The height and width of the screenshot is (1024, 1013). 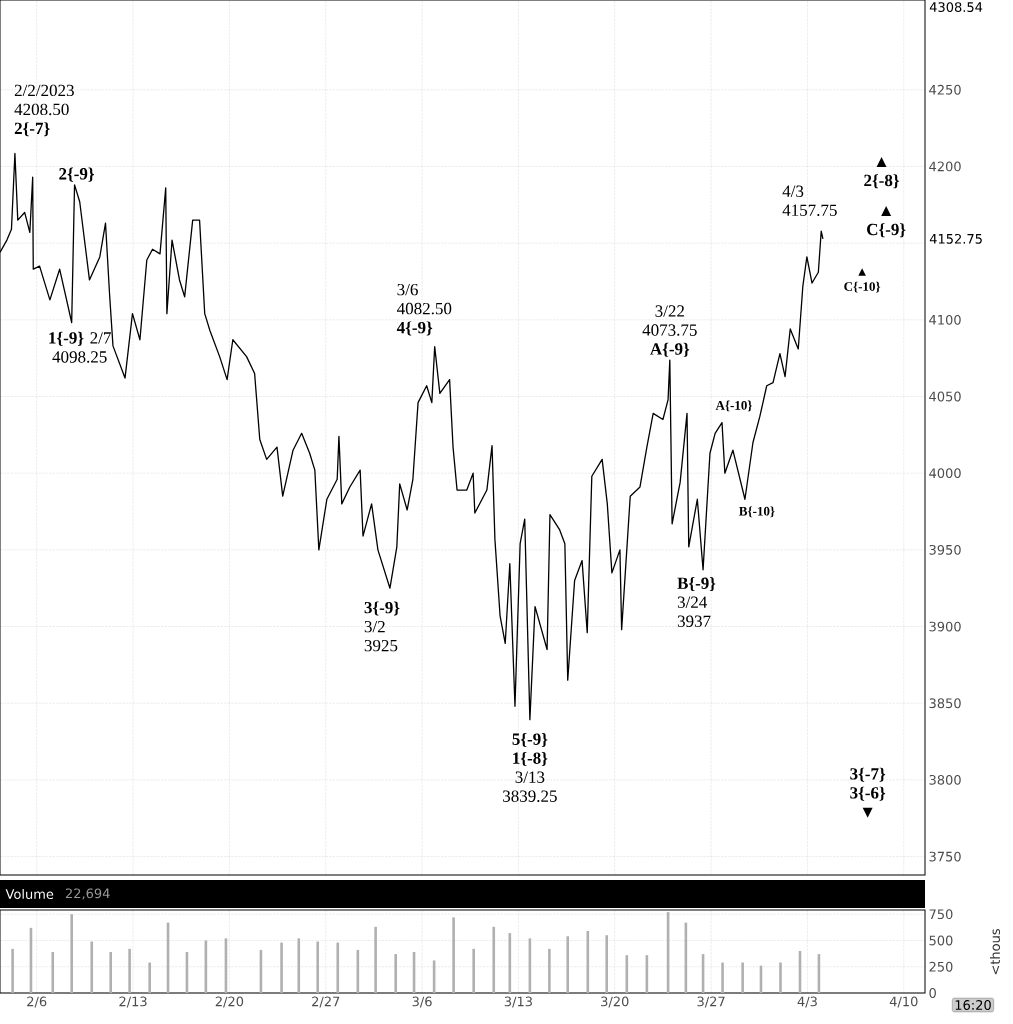 I want to click on x-tick-label: 2/13, so click(x=133, y=1002).